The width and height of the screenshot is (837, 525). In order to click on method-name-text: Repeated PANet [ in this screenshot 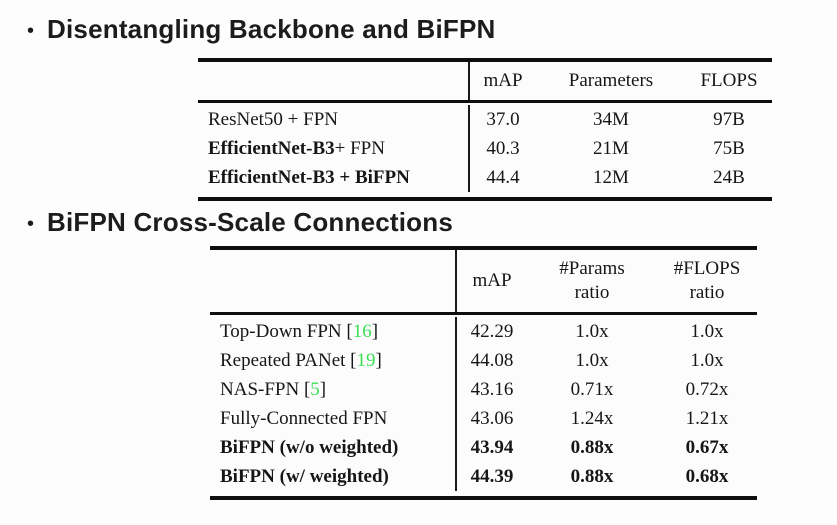, I will do `click(288, 360)`.